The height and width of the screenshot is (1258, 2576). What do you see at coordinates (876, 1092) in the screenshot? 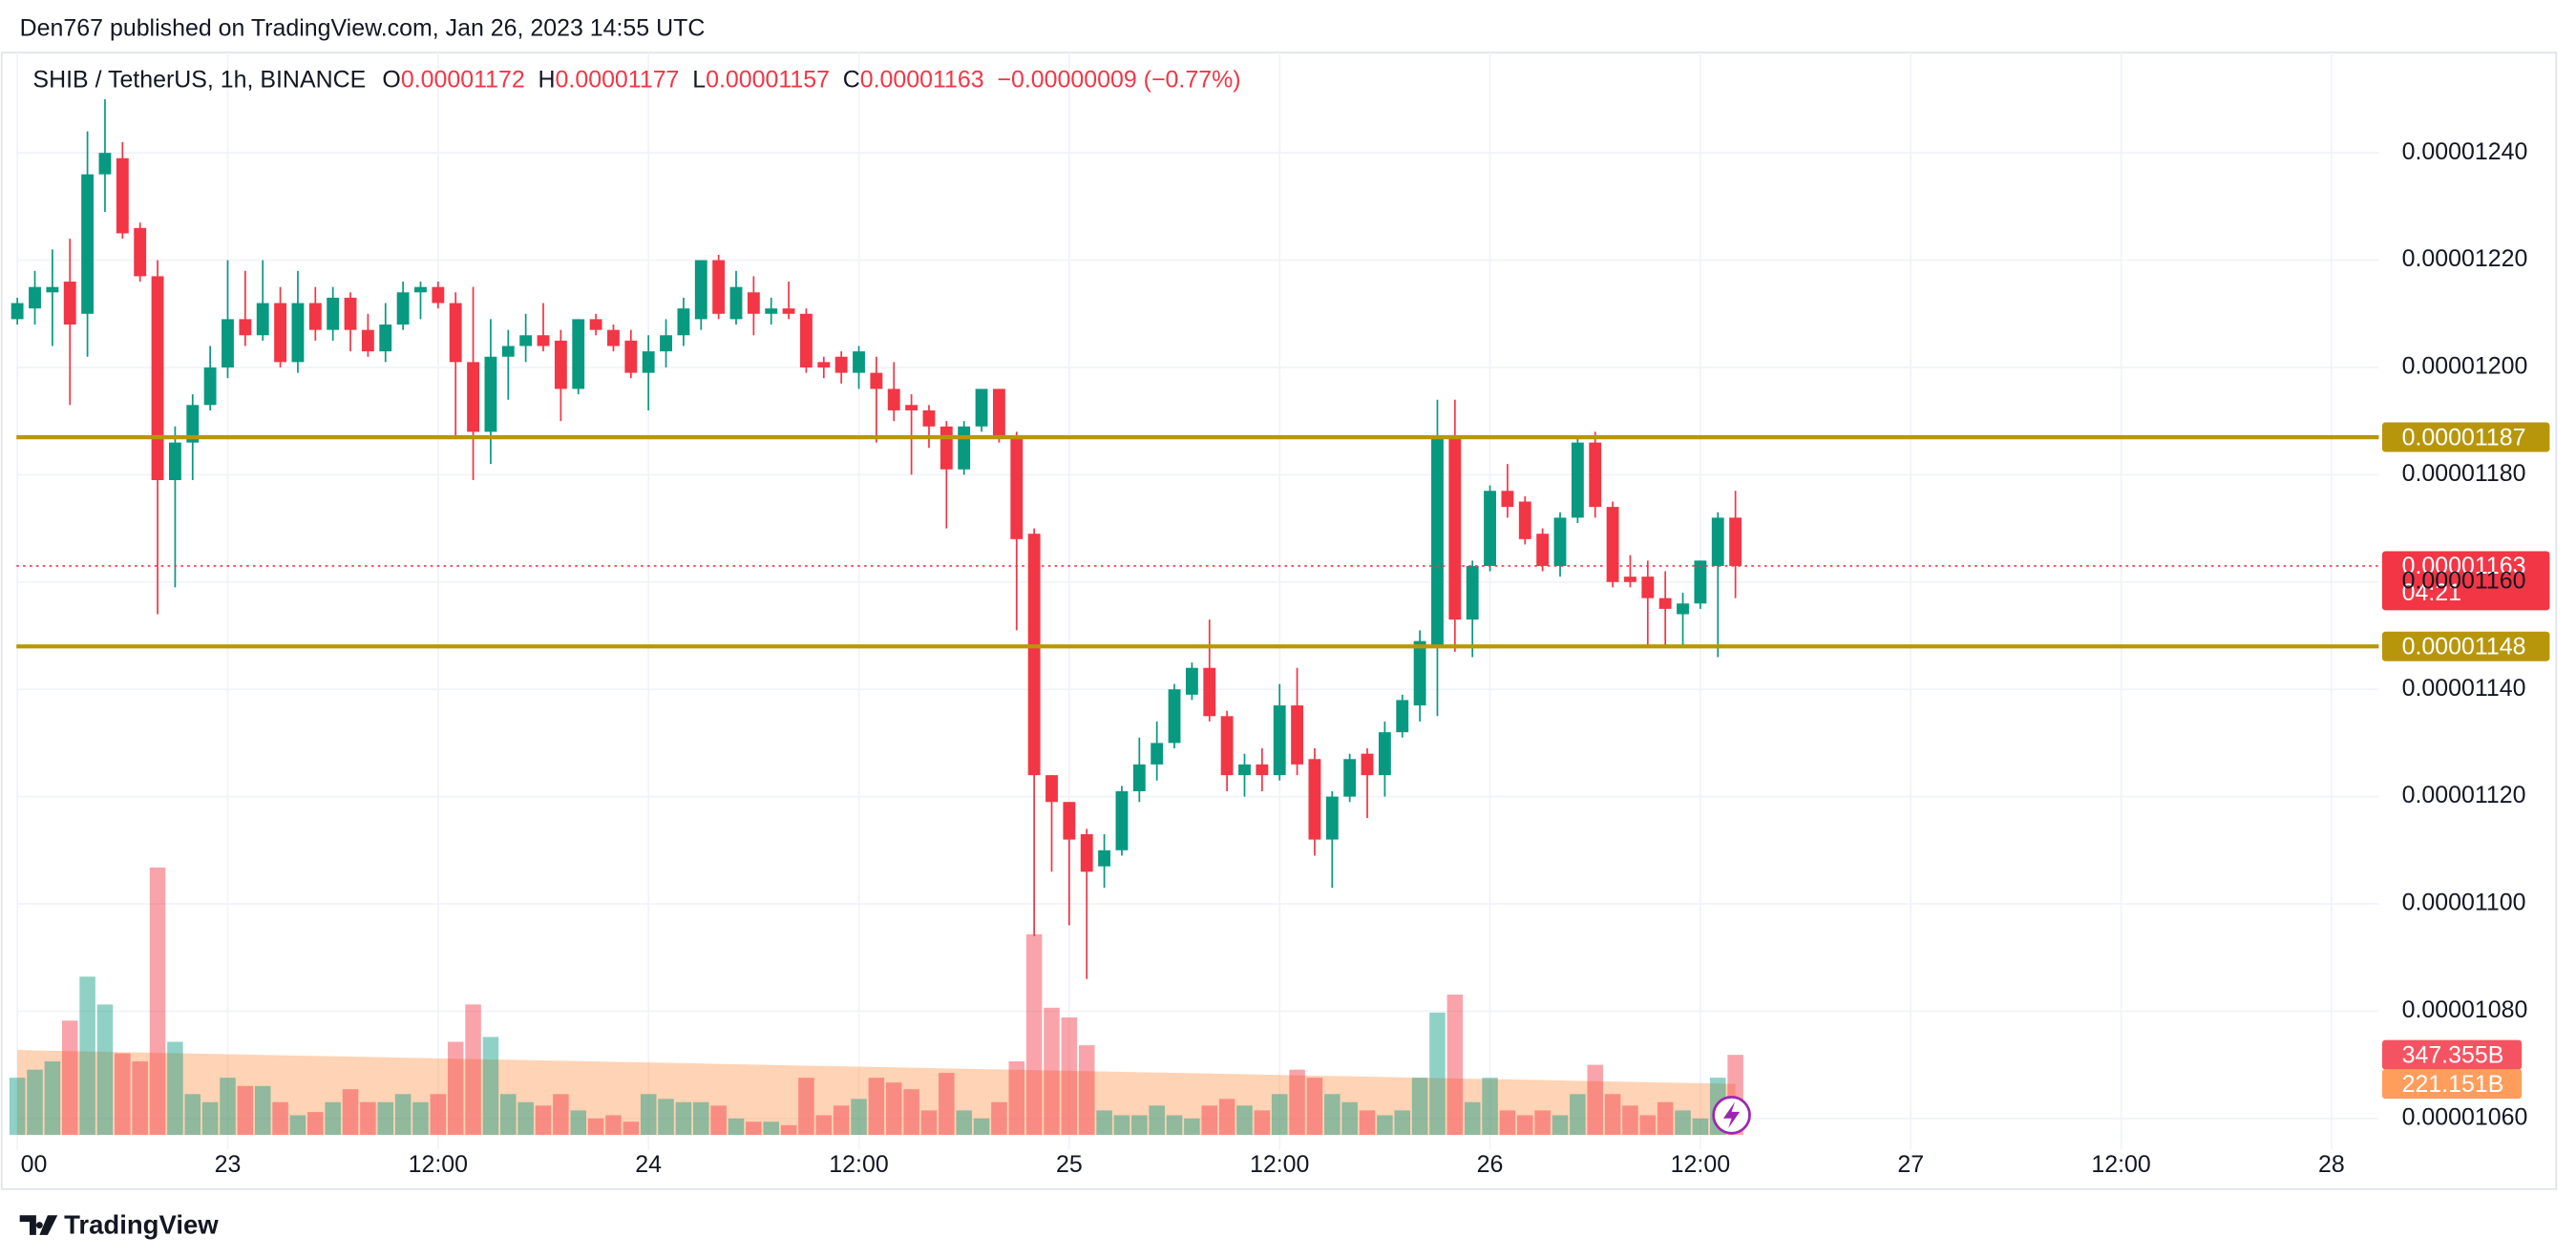
I see `volume-ma-area` at bounding box center [876, 1092].